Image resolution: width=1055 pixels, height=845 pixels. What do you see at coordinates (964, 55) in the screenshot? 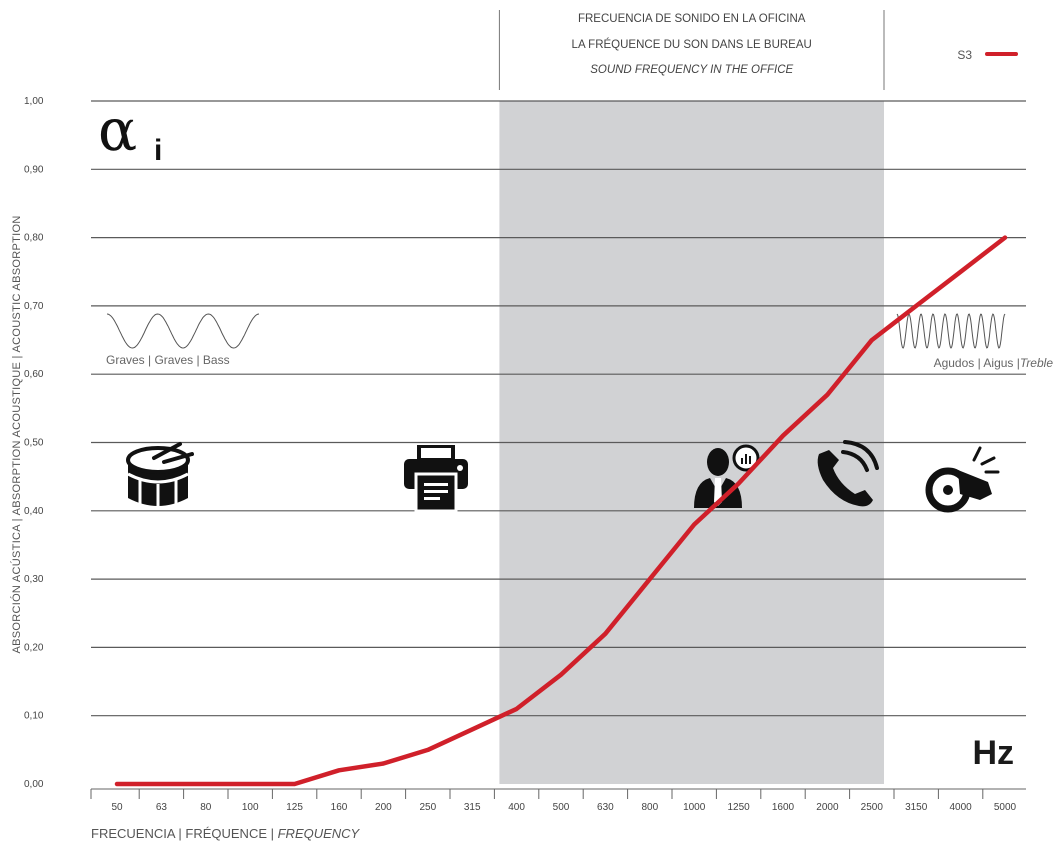
I see `legend-label-s3: S3` at bounding box center [964, 55].